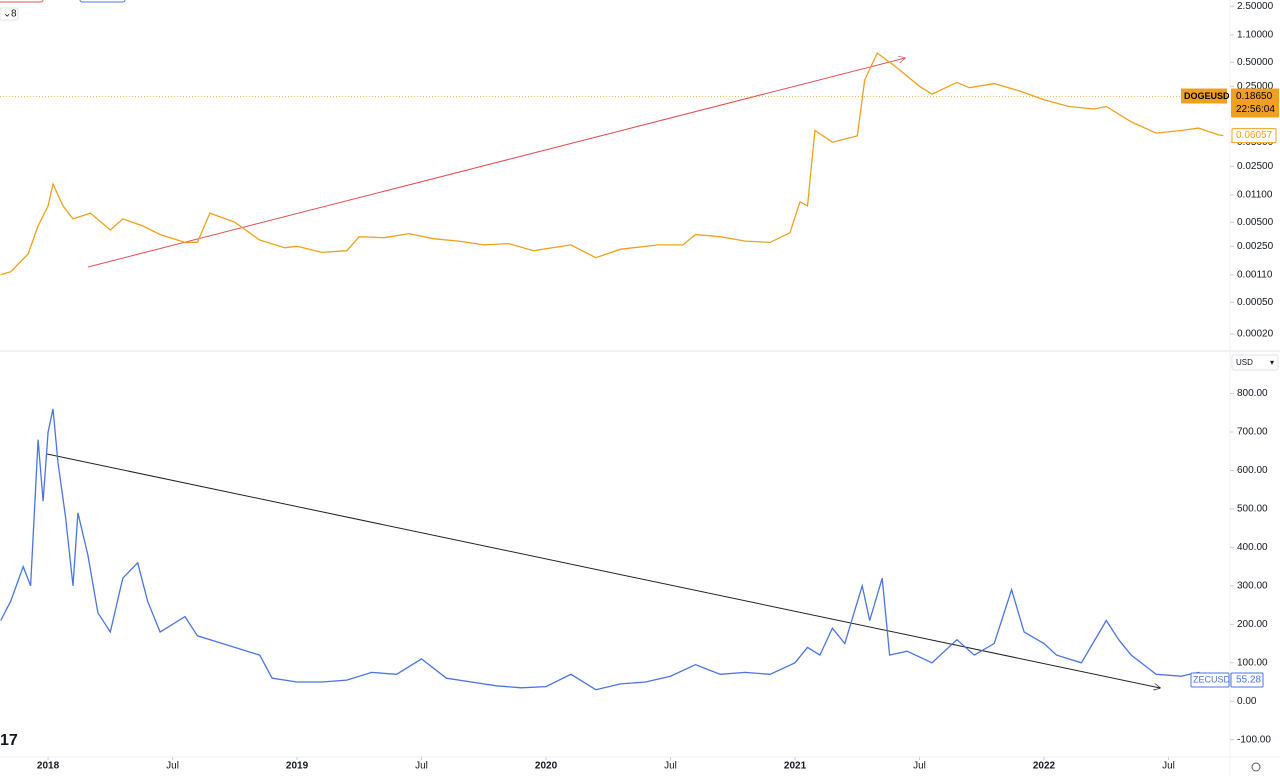 This screenshot has width=1280, height=776. Describe the element at coordinates (297, 766) in the screenshot. I see `x-tick-label: 2019` at that location.